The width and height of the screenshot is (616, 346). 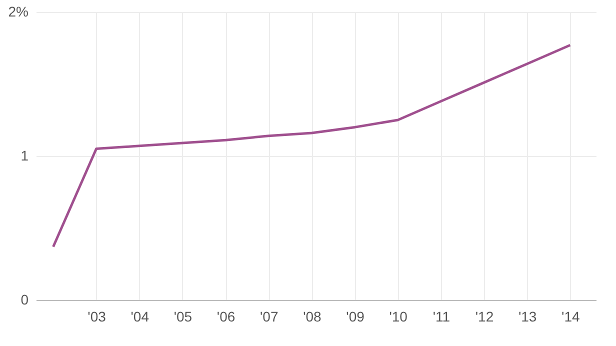 I want to click on x-tick-label: '05, so click(x=183, y=316).